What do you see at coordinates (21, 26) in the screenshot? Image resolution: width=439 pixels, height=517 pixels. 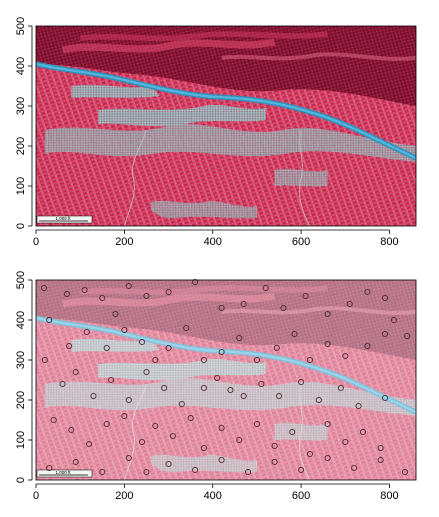 I see `y-tick-label-top: 500` at bounding box center [21, 26].